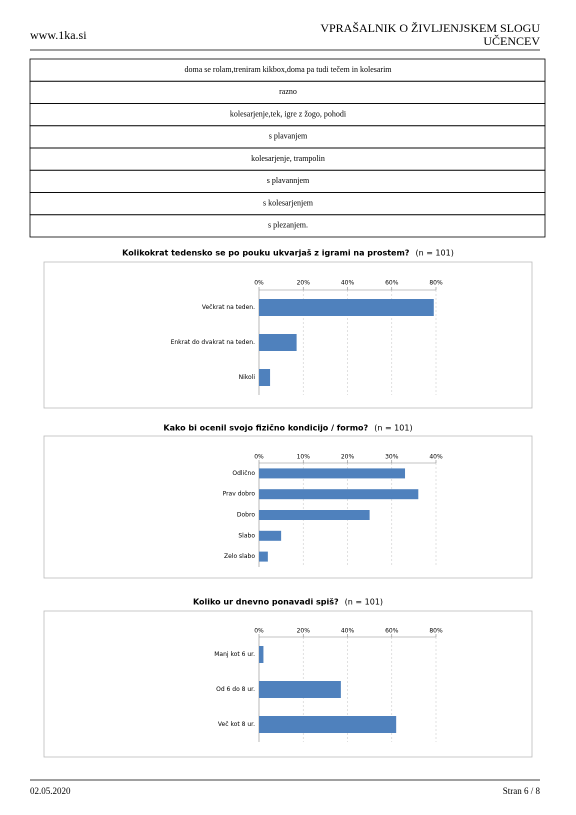 This screenshot has height=815, width=576. Describe the element at coordinates (266, 602) in the screenshot. I see `chart-title: Koliko ur dnevno ponavadi spiš?` at that location.